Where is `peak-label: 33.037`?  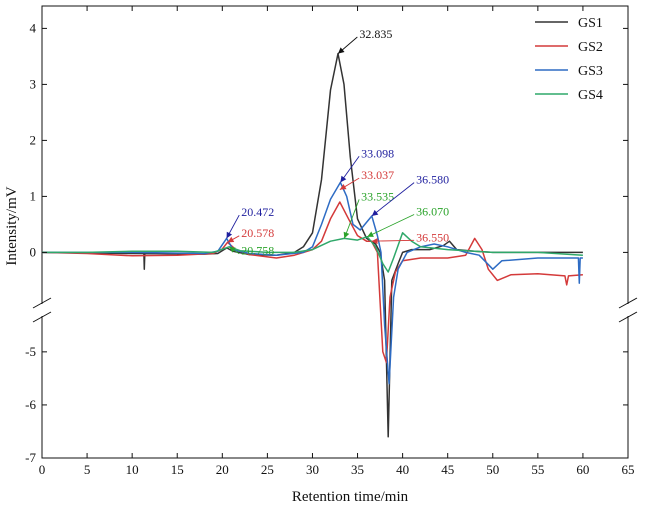 peak-label: 33.037 is located at coordinates (377, 175).